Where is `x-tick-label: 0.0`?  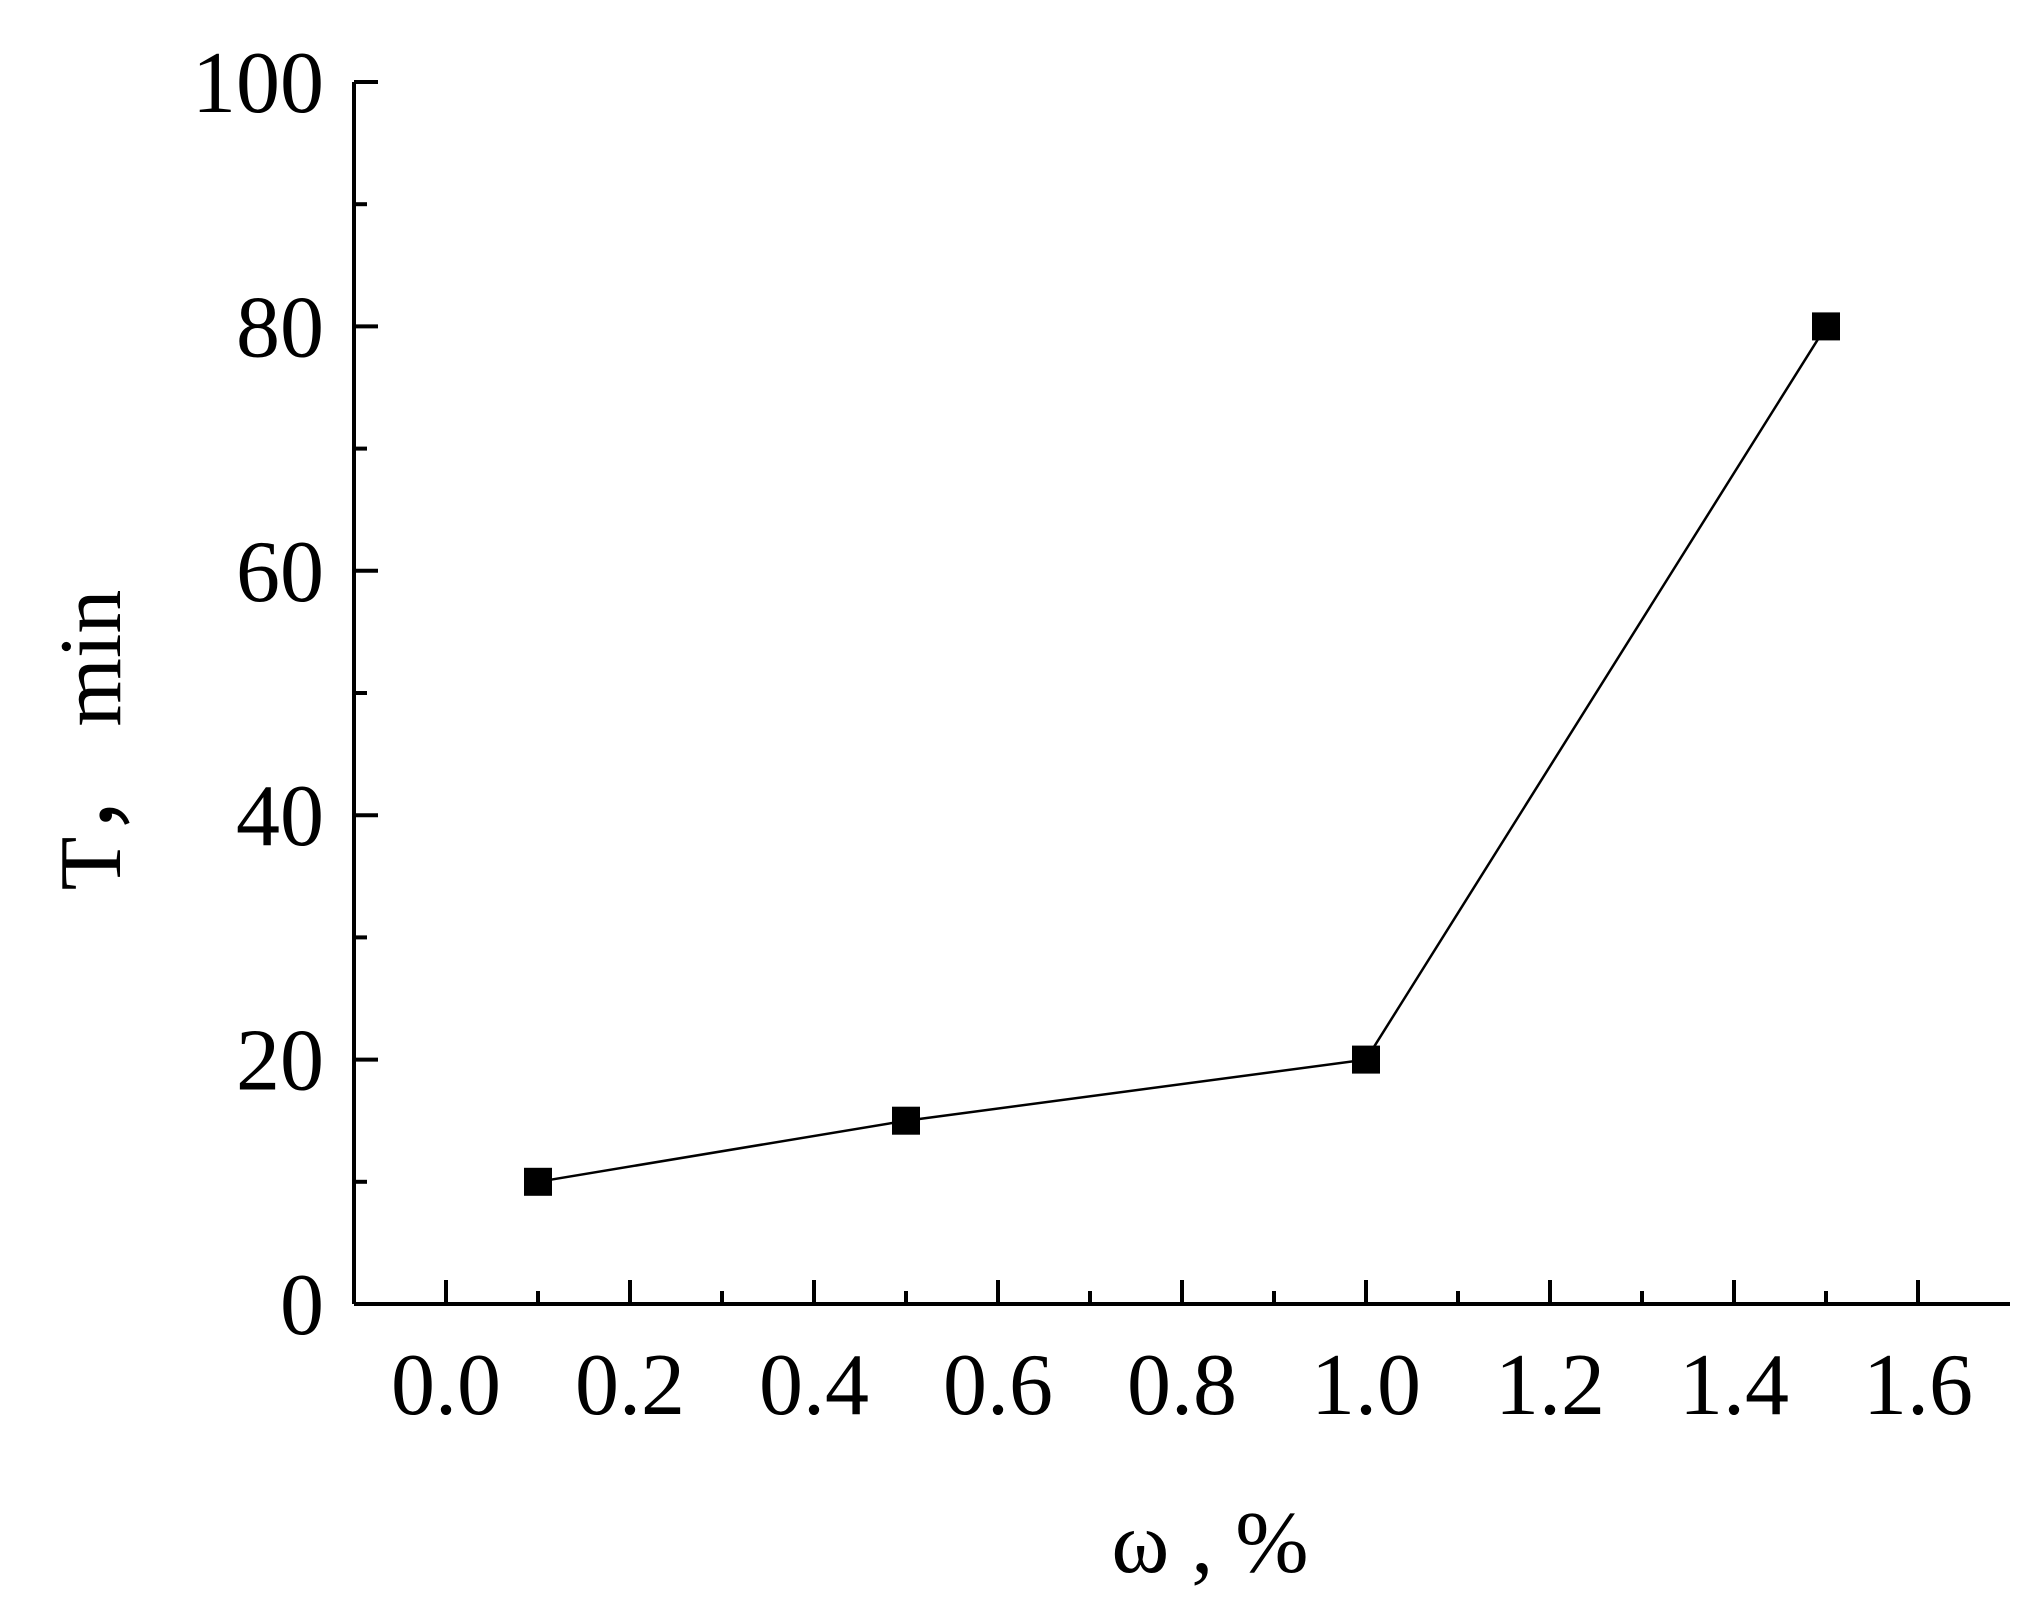
x-tick-label: 0.0 is located at coordinates (446, 1385).